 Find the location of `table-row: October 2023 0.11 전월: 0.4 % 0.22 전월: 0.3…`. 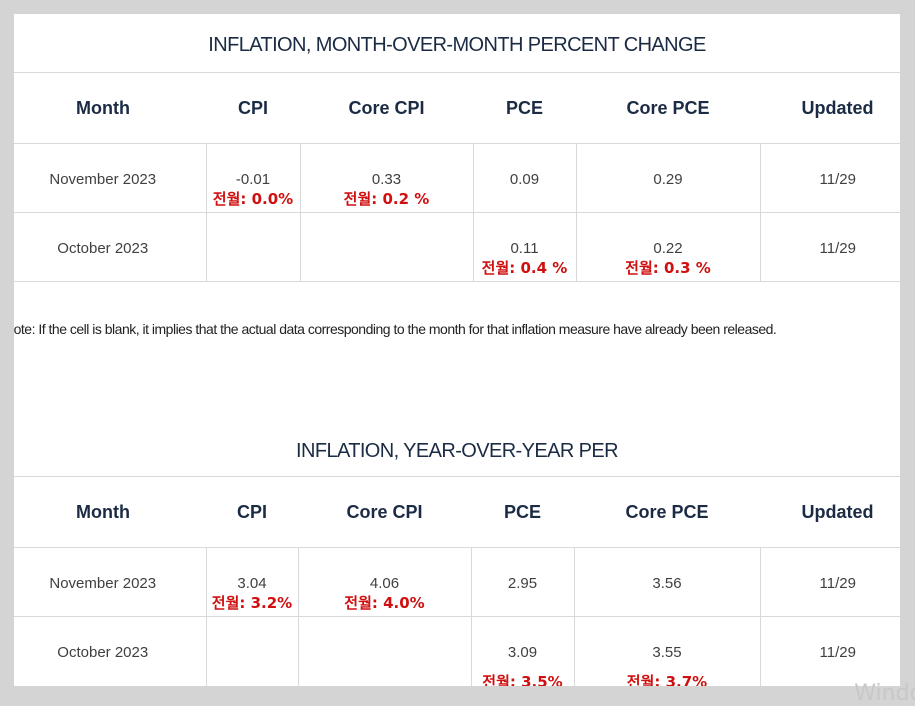

table-row: October 2023 0.11 전월: 0.4 % 0.22 전월: 0.3… is located at coordinates (457, 247).